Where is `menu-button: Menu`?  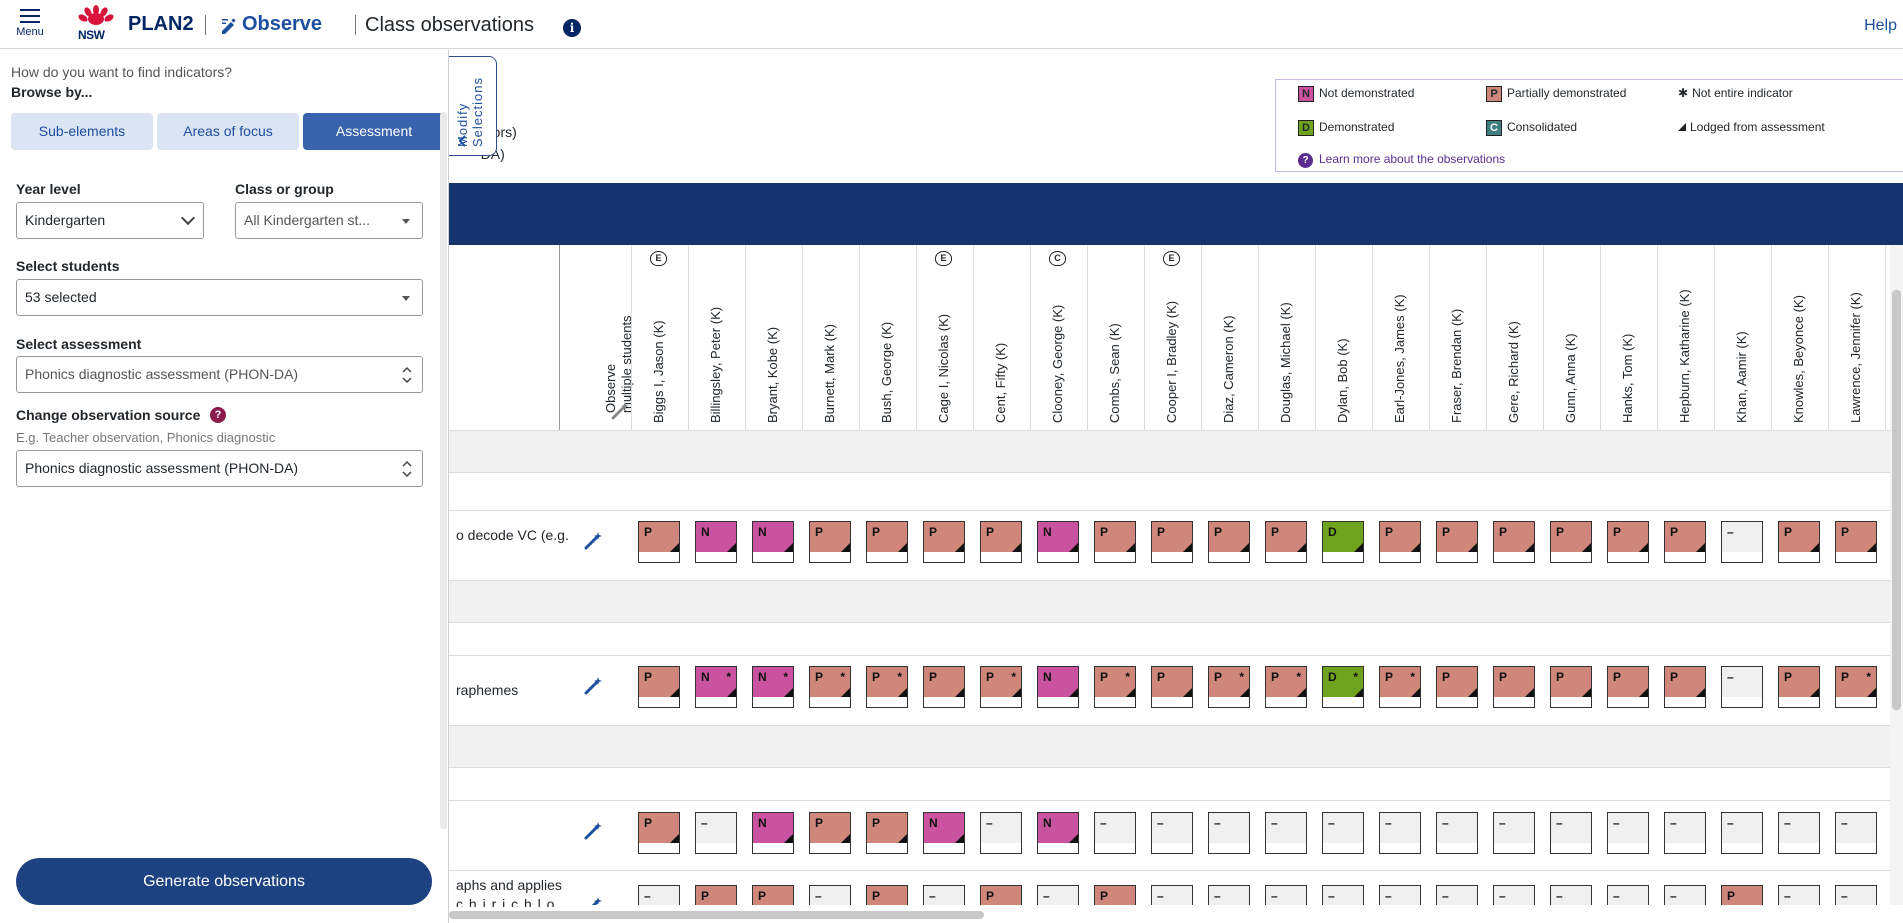
menu-button: Menu is located at coordinates (30, 23).